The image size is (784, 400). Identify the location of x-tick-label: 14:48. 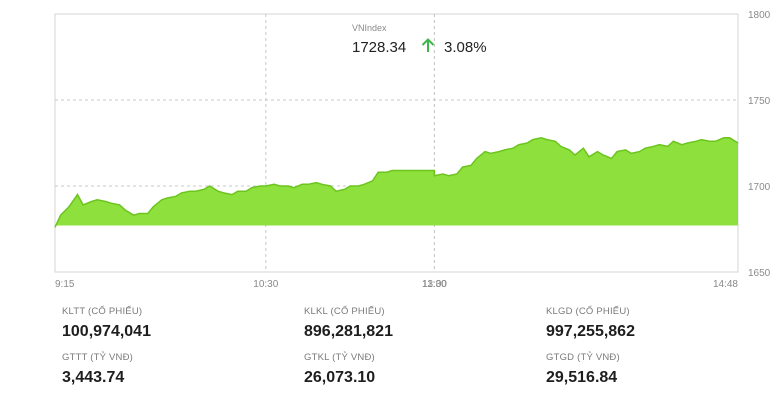
(725, 284).